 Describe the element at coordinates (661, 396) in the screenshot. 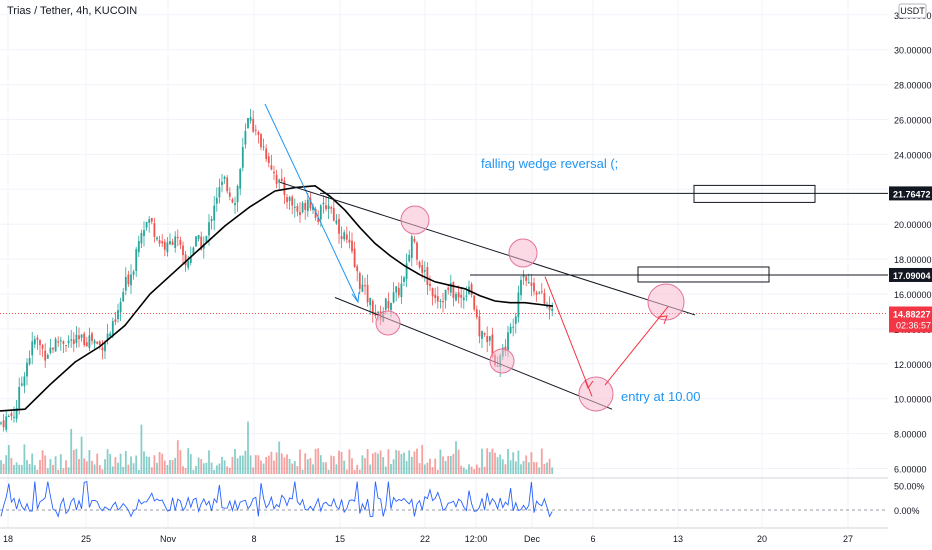

I see `entry-label: entry at 10.00` at that location.